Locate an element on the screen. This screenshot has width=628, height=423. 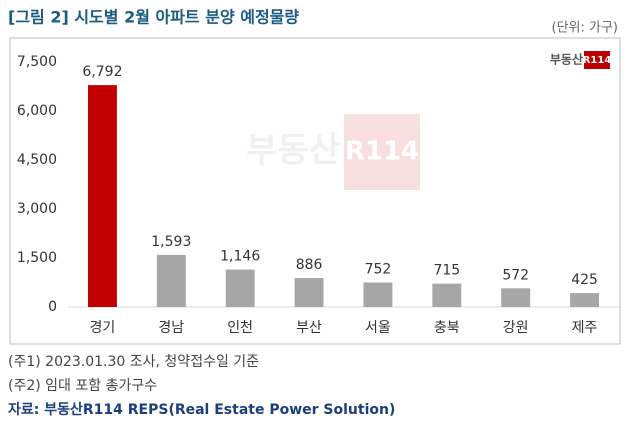
unit-label: (단위: 가구) is located at coordinates (585, 28).